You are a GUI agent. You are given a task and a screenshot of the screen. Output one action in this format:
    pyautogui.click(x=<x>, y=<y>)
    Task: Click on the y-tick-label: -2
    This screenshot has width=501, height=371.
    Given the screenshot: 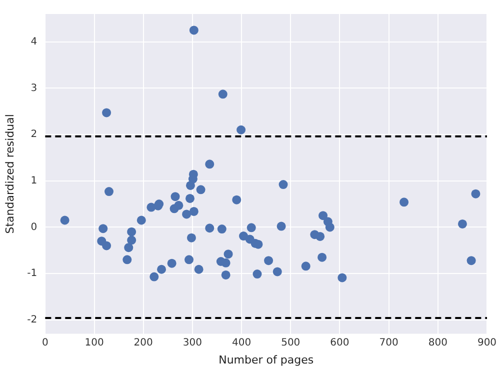 What is the action you would take?
    pyautogui.click(x=32, y=320)
    